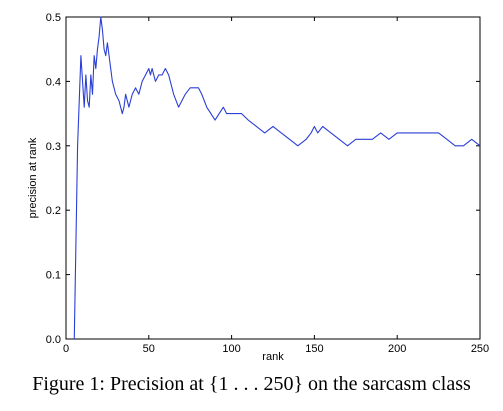 This screenshot has width=503, height=411. What do you see at coordinates (53, 18) in the screenshot?
I see `y-tick-label: 0.5` at bounding box center [53, 18].